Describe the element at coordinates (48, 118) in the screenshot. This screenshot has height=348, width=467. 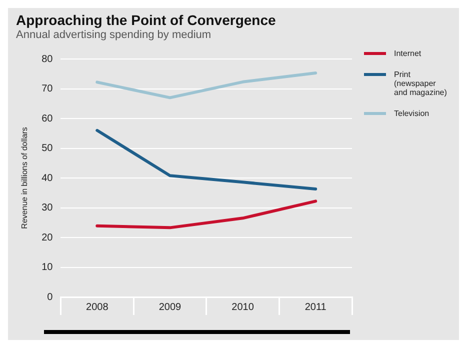
I see `y-tick-label: 60` at that location.